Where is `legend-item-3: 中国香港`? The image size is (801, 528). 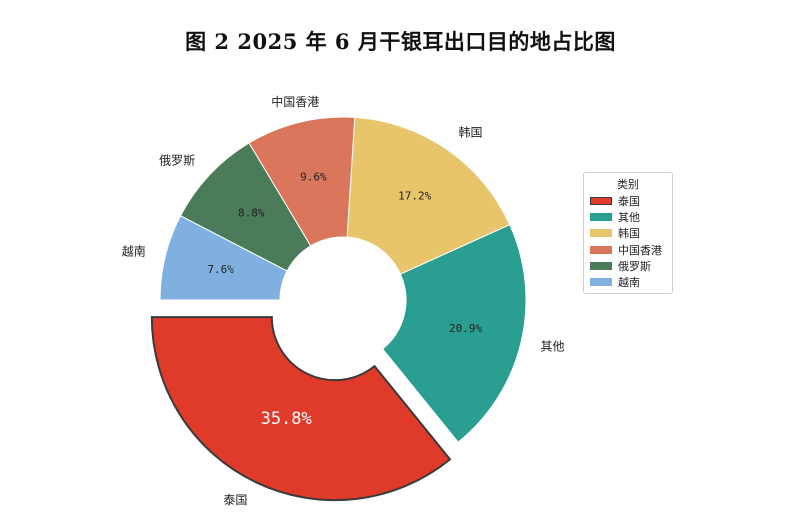
legend-item-3: 中国香港 is located at coordinates (628, 250).